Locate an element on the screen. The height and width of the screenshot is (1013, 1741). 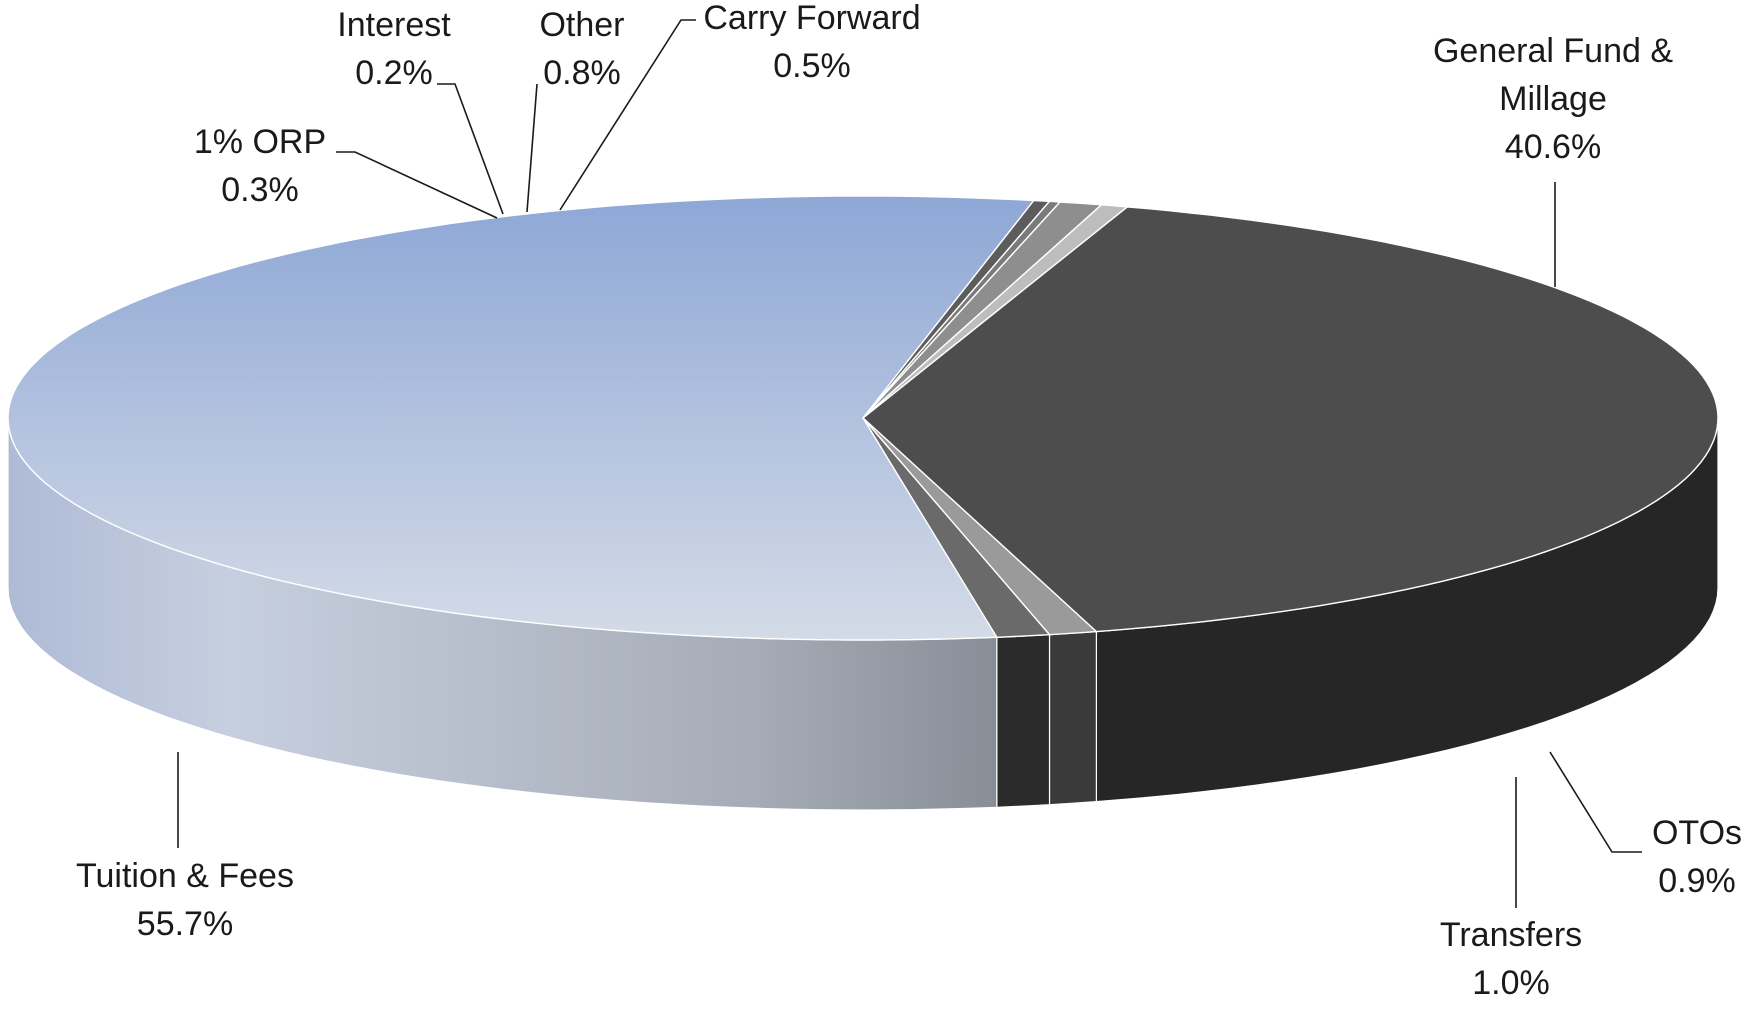
slice-value-label: 0.2% is located at coordinates (394, 73).